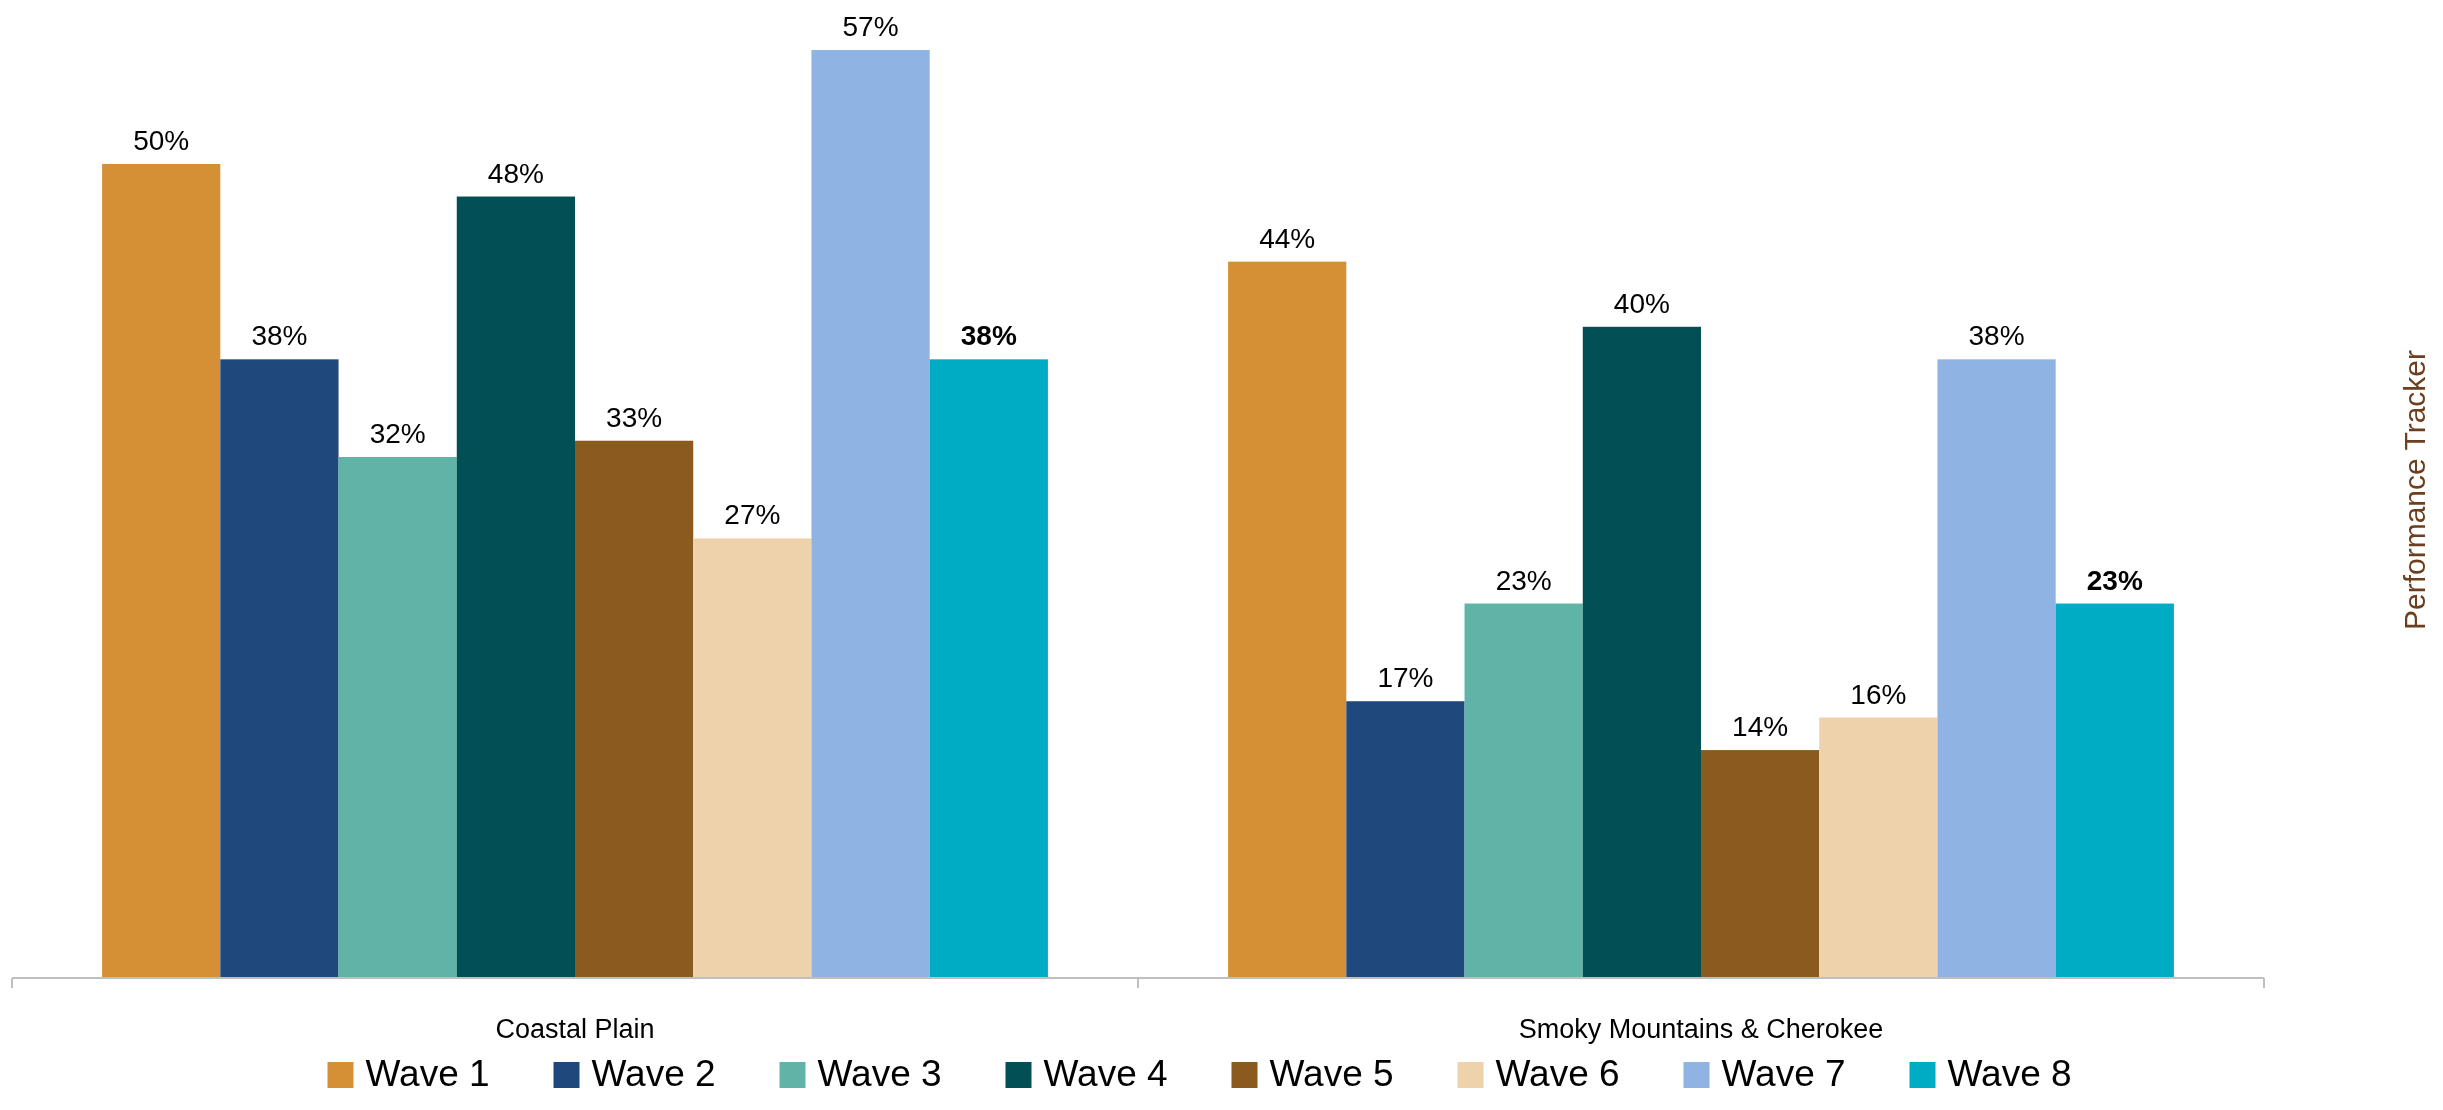  Describe the element at coordinates (2009, 1073) in the screenshot. I see `legend-label: Wave 8` at that location.